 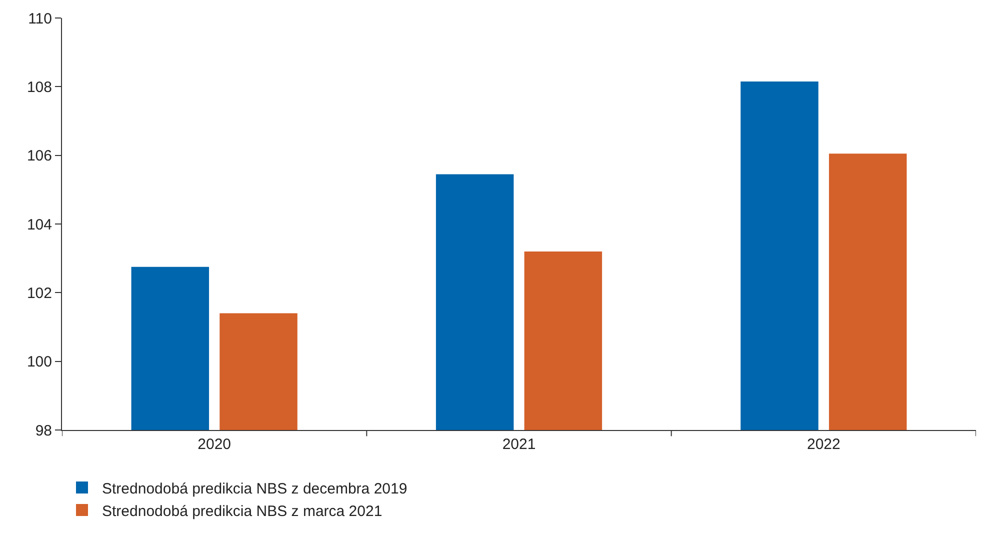 I want to click on legend-label: Strednodobá predikcia NBS z marca 2021, so click(x=242, y=511).